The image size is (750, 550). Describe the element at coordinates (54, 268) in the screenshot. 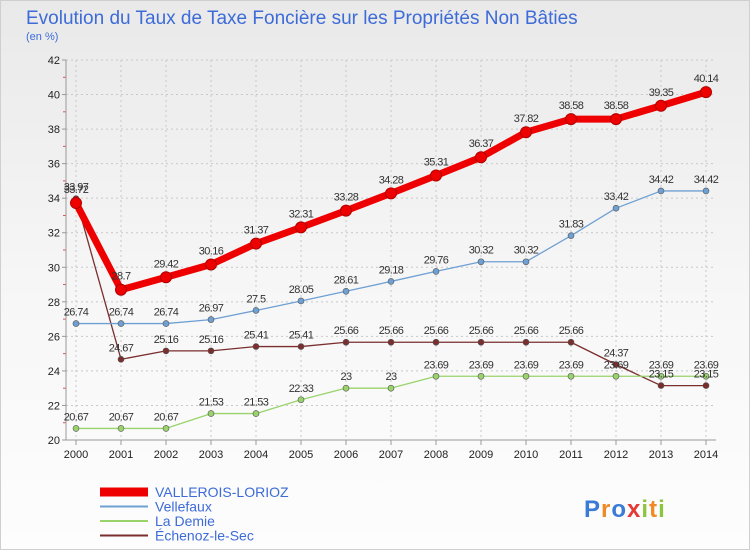

I see `y-tick-label: 30` at that location.